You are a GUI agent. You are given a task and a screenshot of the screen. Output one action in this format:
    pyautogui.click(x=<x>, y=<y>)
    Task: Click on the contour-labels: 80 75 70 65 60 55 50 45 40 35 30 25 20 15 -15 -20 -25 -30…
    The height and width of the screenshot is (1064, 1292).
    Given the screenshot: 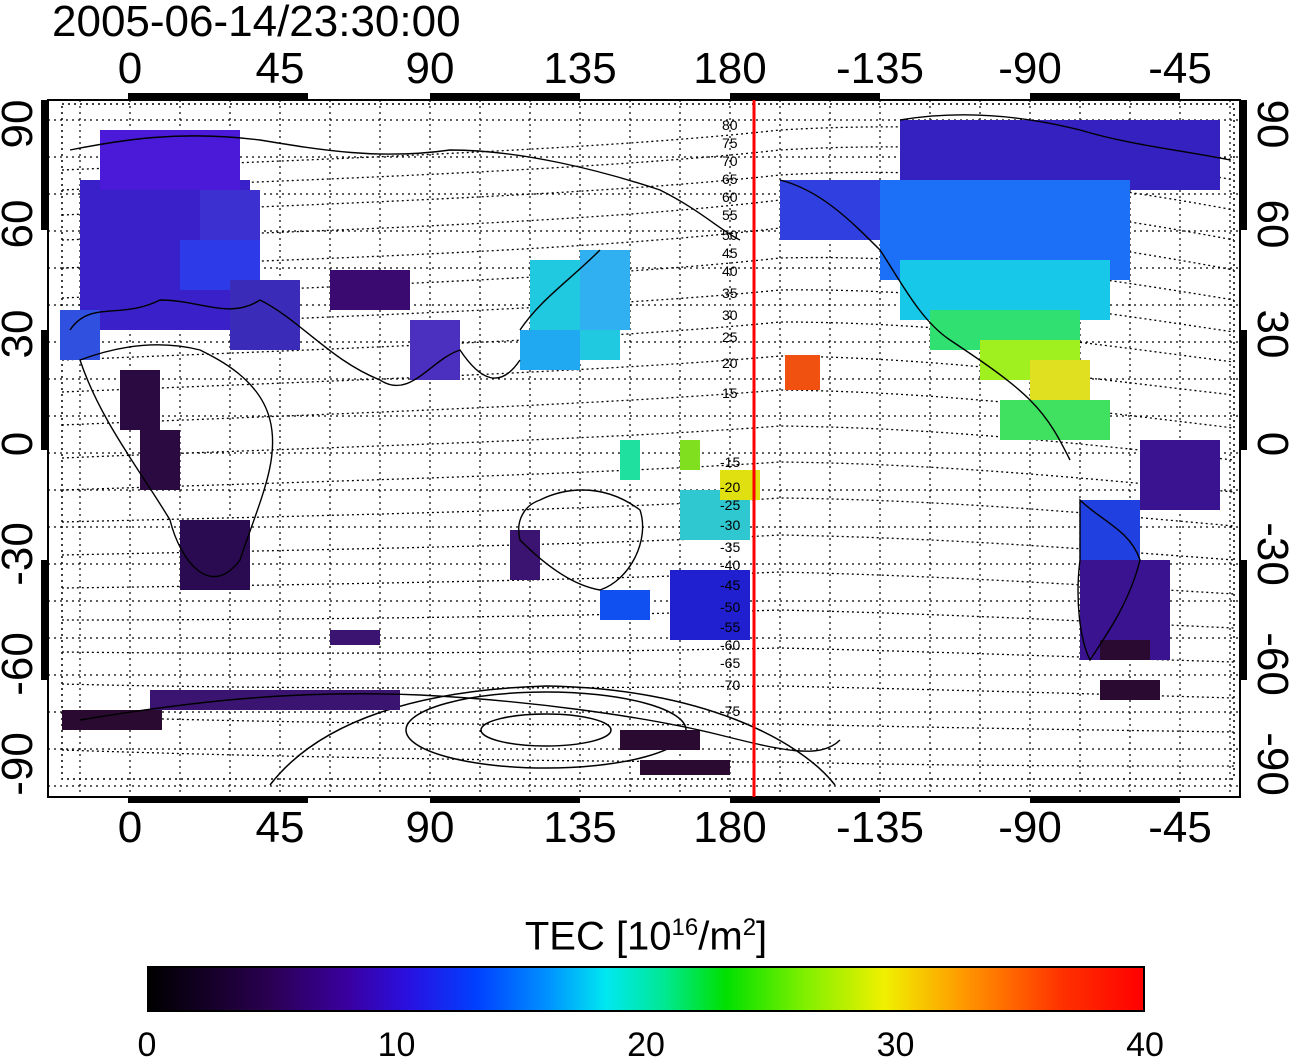 What is the action you would take?
    pyautogui.click(x=730, y=418)
    